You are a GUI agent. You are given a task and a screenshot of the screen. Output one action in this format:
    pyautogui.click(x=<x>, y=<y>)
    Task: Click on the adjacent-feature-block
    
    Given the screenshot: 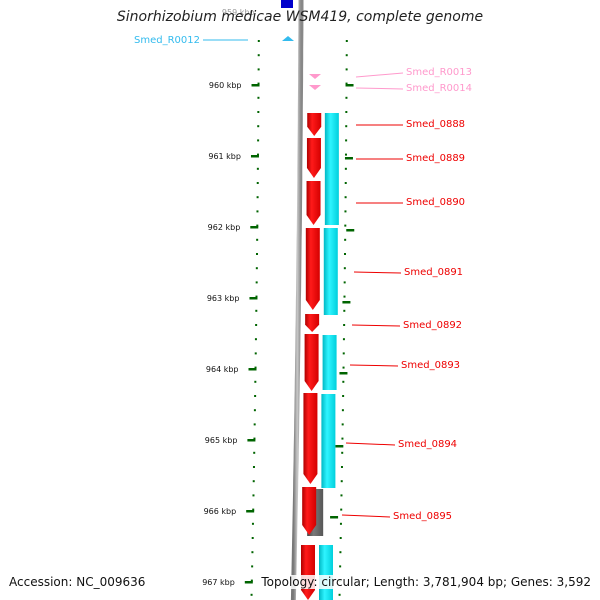 What is the action you would take?
    pyautogui.click(x=287, y=4)
    